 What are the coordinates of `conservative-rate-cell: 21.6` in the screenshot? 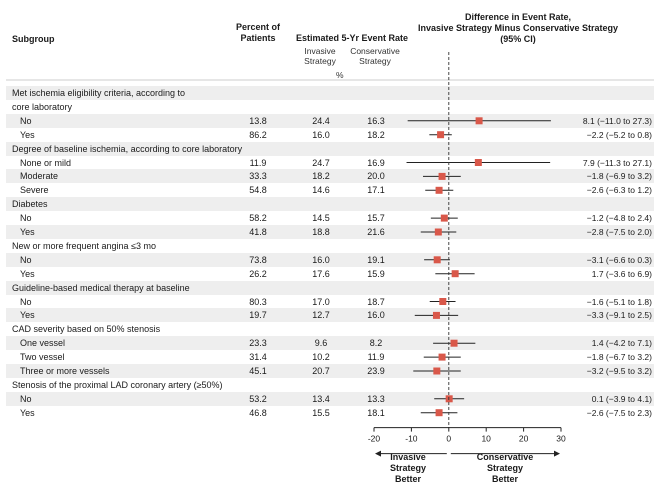 It's located at (376, 232).